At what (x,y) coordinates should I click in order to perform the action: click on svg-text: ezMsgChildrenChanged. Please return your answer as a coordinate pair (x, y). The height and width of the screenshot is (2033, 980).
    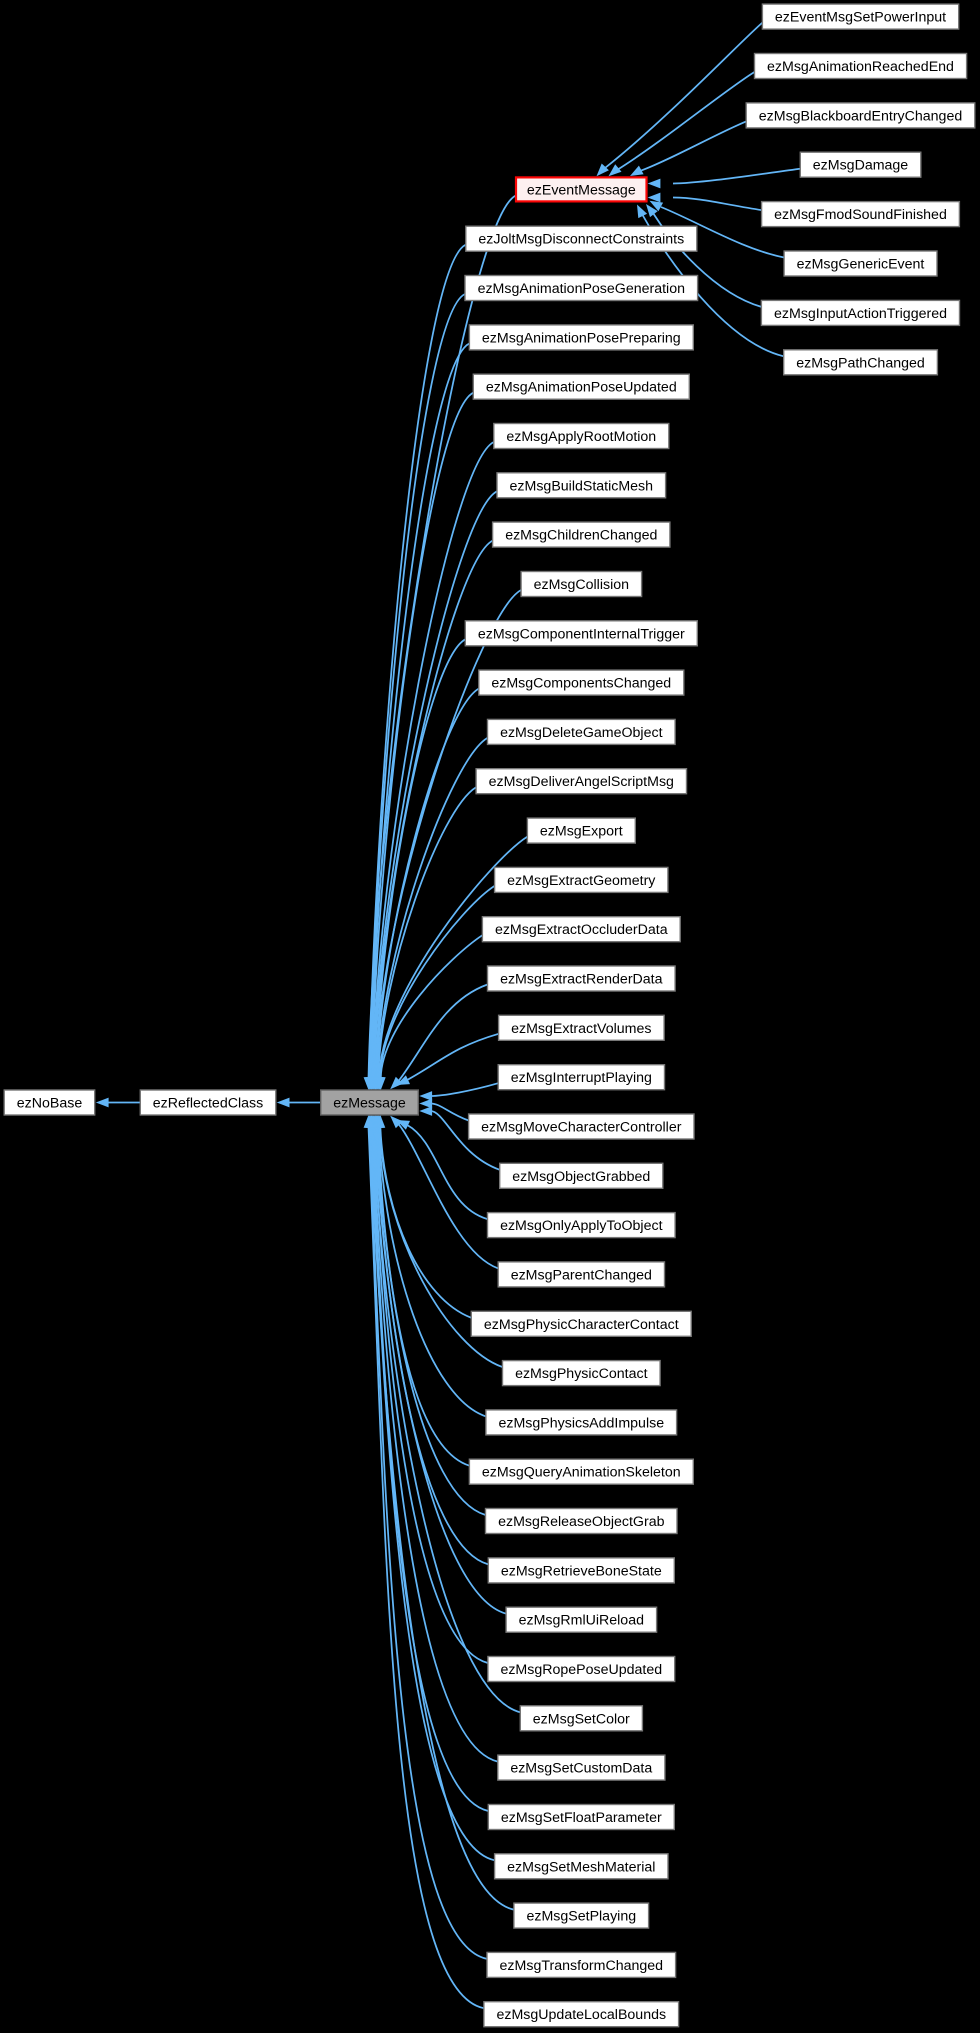
    Looking at the image, I should click on (581, 536).